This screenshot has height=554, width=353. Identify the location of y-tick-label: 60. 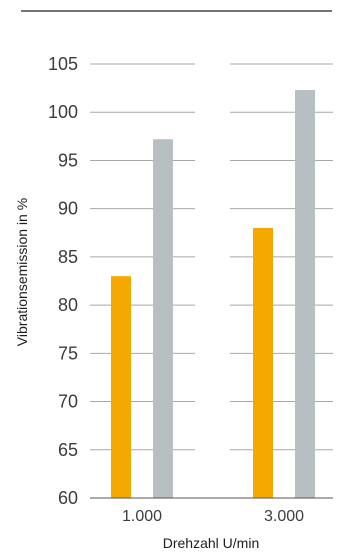
(68, 498).